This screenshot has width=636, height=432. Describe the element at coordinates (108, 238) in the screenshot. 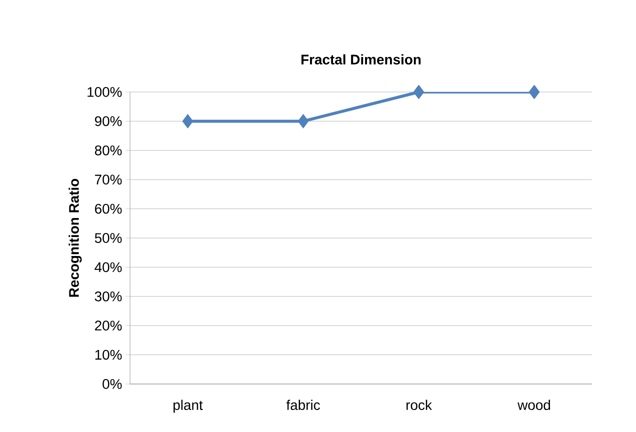

I see `y-tick-label: 50%` at that location.